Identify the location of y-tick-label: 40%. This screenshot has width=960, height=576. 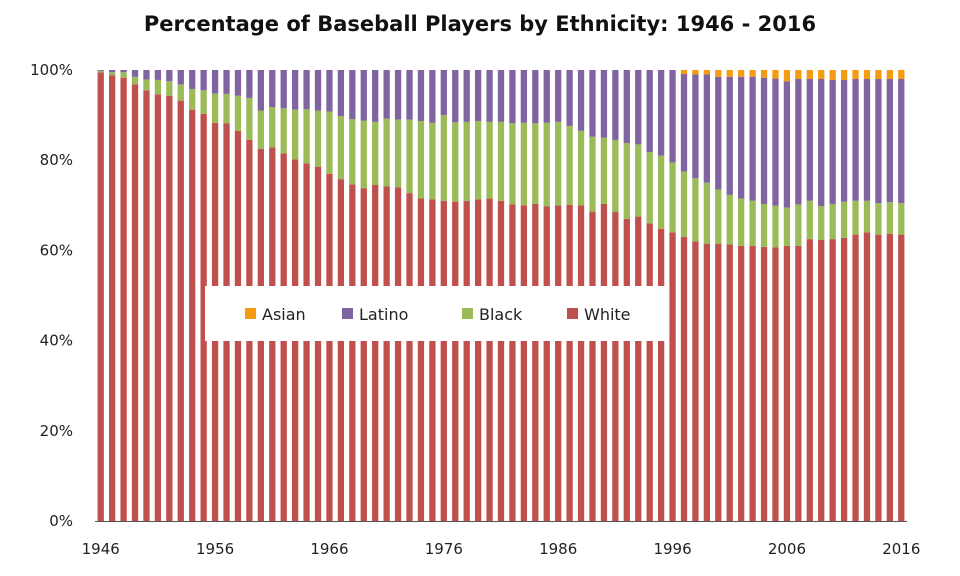
(56, 341).